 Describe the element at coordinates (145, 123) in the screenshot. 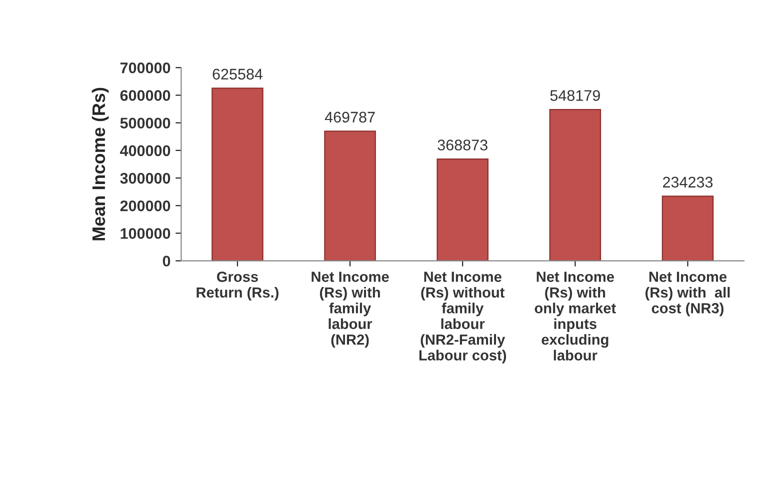

I see `y-tick-label: 500000` at that location.